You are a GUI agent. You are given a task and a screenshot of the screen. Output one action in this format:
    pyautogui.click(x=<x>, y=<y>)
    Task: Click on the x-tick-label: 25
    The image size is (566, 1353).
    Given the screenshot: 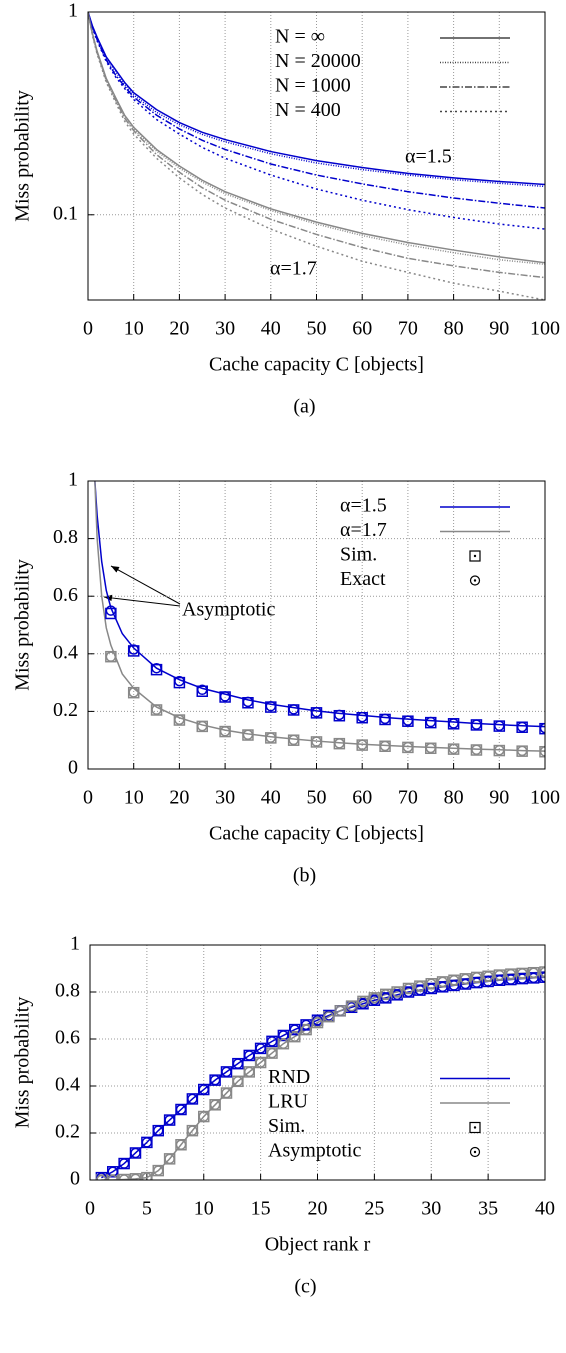 What is the action you would take?
    pyautogui.click(x=374, y=1209)
    